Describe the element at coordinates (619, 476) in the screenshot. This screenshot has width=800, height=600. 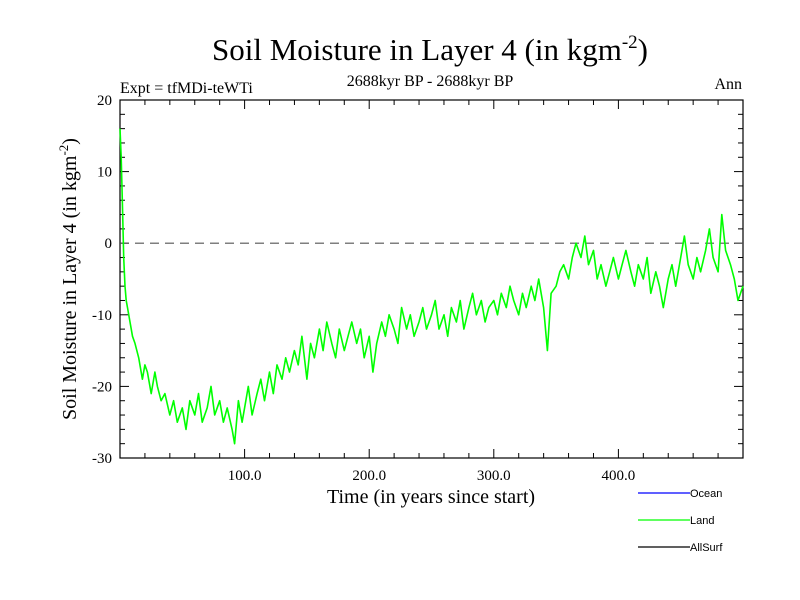
I see `x-tick-label: 400.0` at that location.